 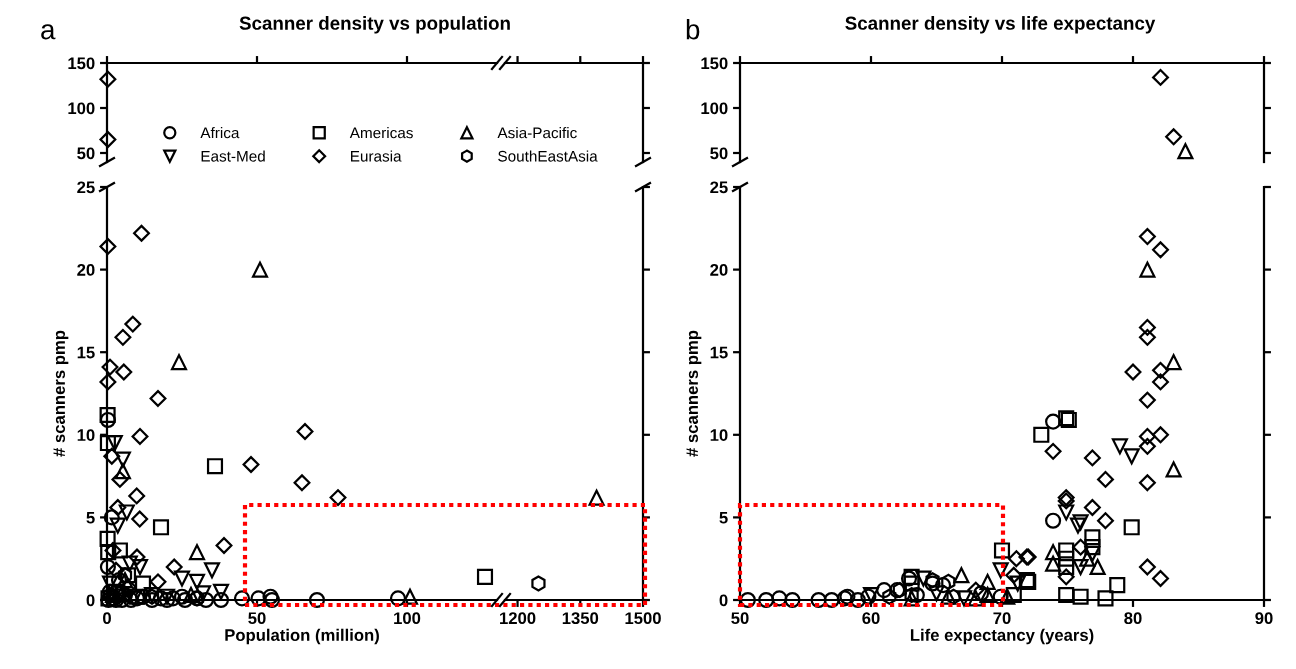 I want to click on text: b, so click(x=693, y=29).